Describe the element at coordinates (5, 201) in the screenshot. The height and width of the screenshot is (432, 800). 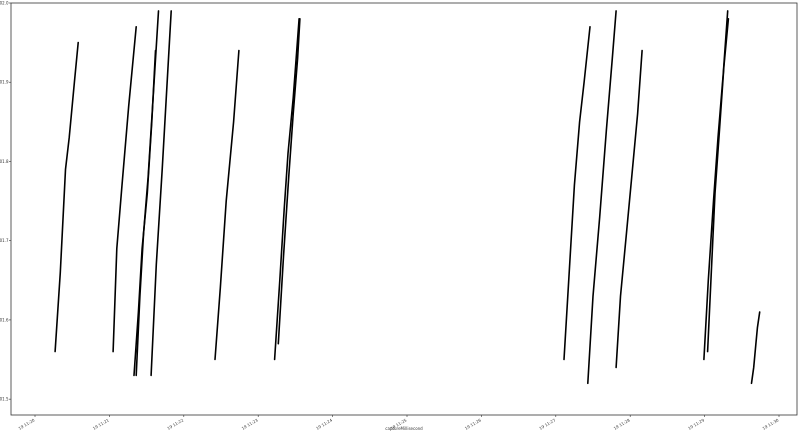
I see `y-axis: 101.5 101.6 101.7 101.8 101.9 102.0` at that location.